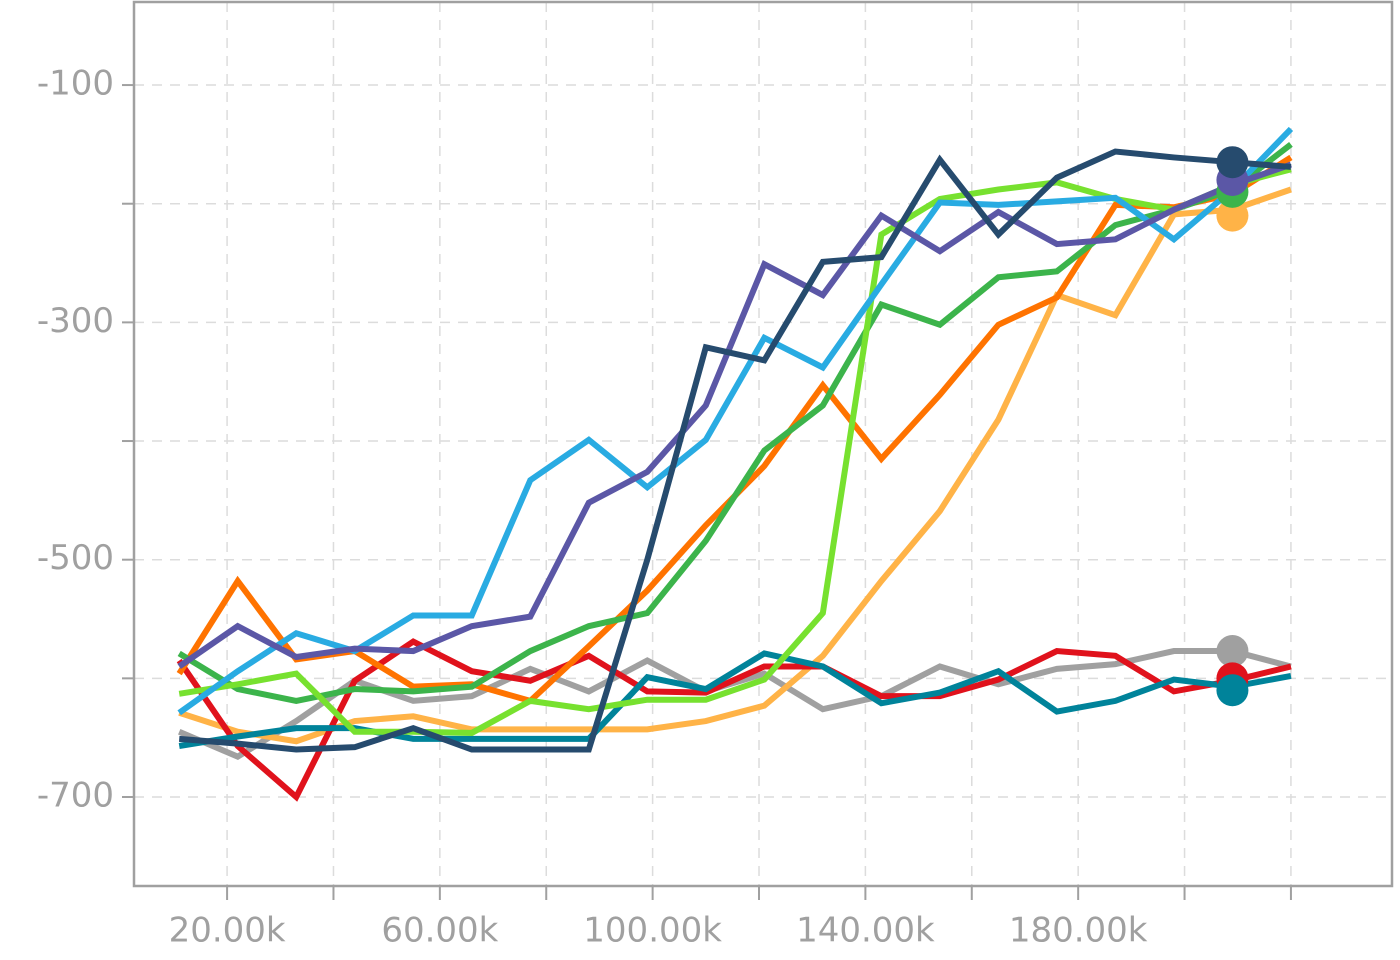 The height and width of the screenshot is (960, 1400). Describe the element at coordinates (75, 558) in the screenshot. I see `y-tick-label: -500` at that location.